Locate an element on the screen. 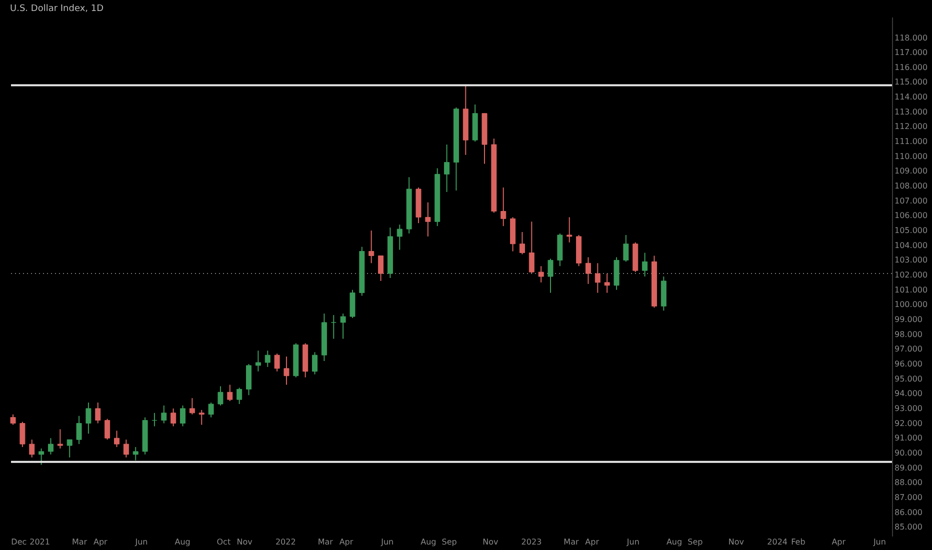 This screenshot has width=932, height=550. y-tick-label: 98.000 is located at coordinates (908, 334).